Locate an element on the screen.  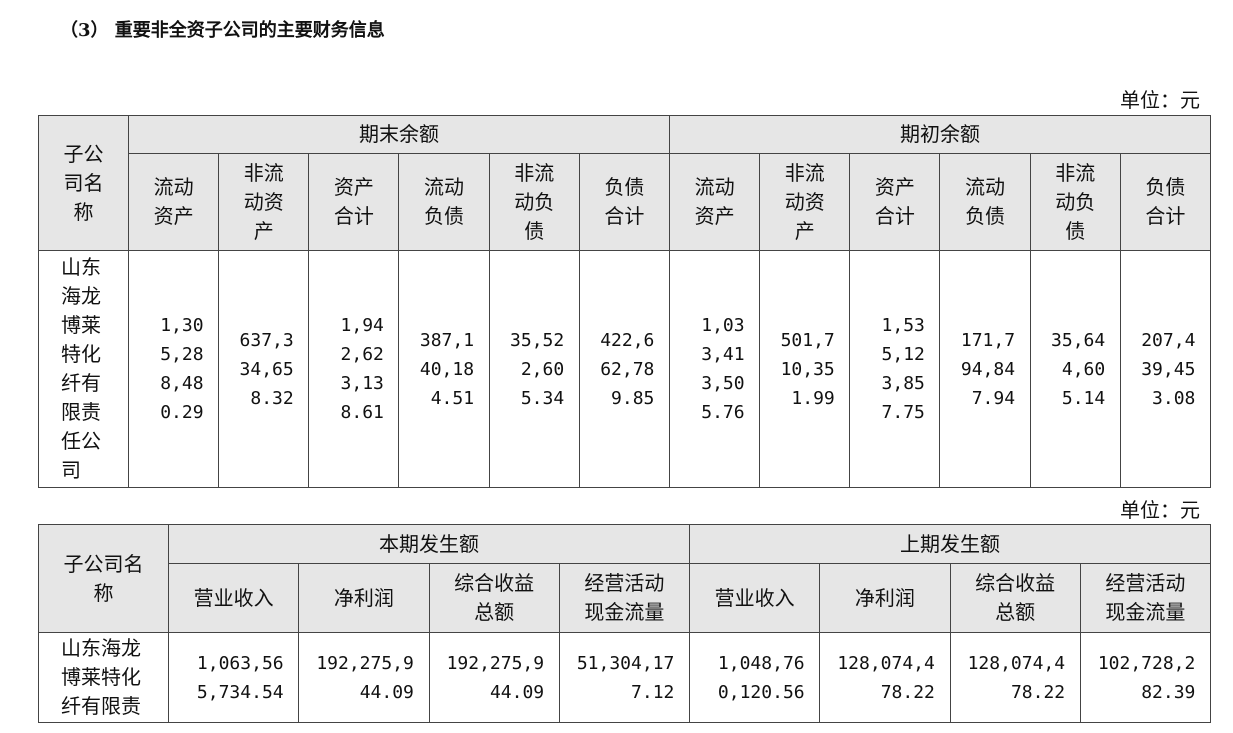
value-cell: 35,644,605.14 is located at coordinates (1075, 369).